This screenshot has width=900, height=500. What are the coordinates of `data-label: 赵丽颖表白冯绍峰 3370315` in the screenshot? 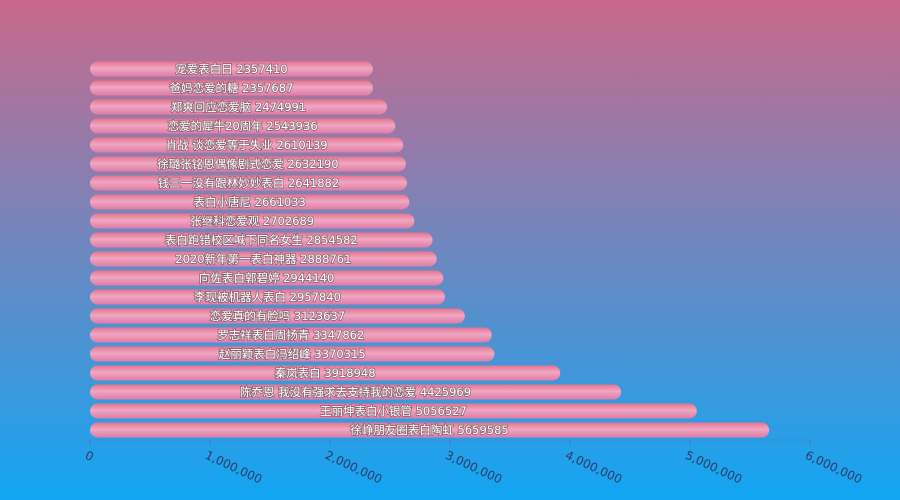 It's located at (292, 354).